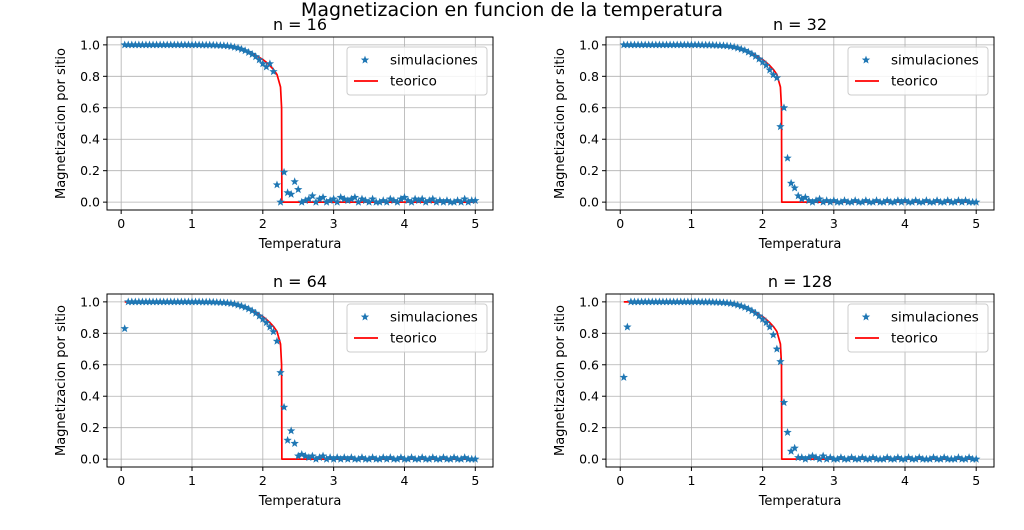  I want to click on x-tick-label: 0, so click(620, 480).